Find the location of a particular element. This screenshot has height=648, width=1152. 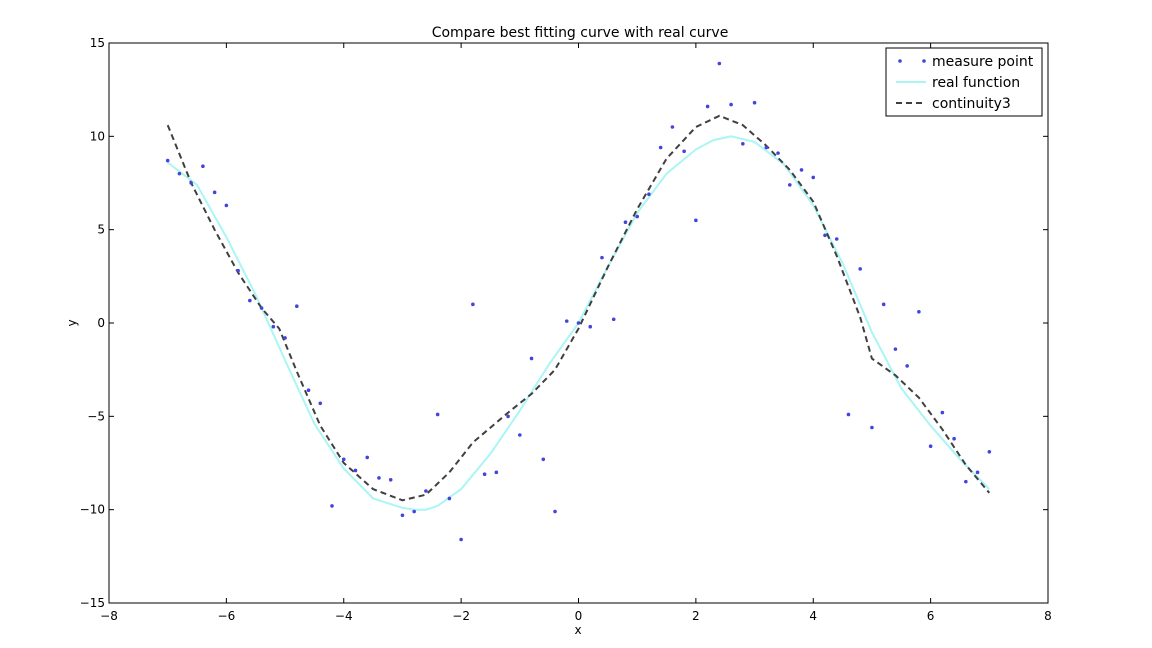

x-tick-label: 0 is located at coordinates (579, 616).